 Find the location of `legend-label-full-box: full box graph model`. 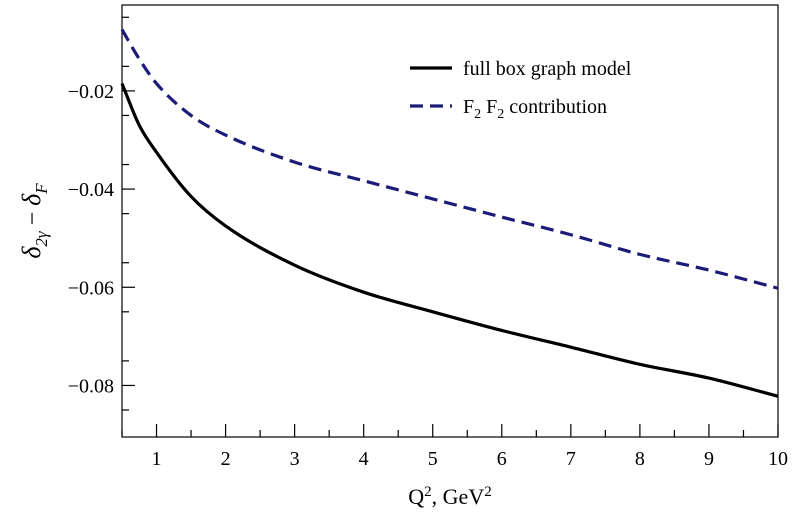

legend-label-full-box: full box graph model is located at coordinates (547, 69).